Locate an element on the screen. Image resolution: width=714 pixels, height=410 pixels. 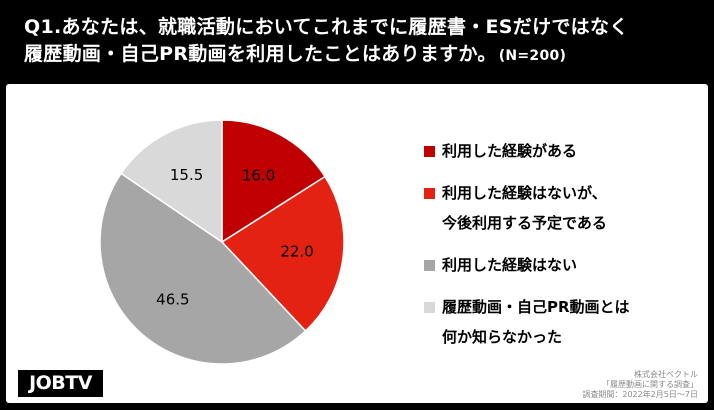
legend-swatch-did-not-know is located at coordinates (429, 307).